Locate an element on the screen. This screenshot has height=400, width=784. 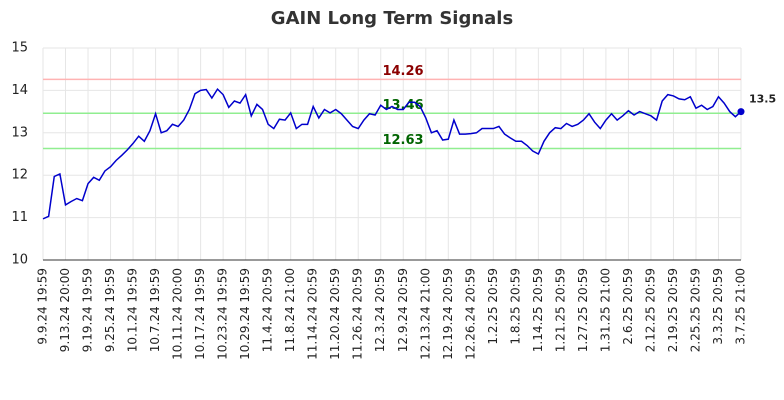
x-tick-label: 11.26.24 20:59 is located at coordinates (358, 314).